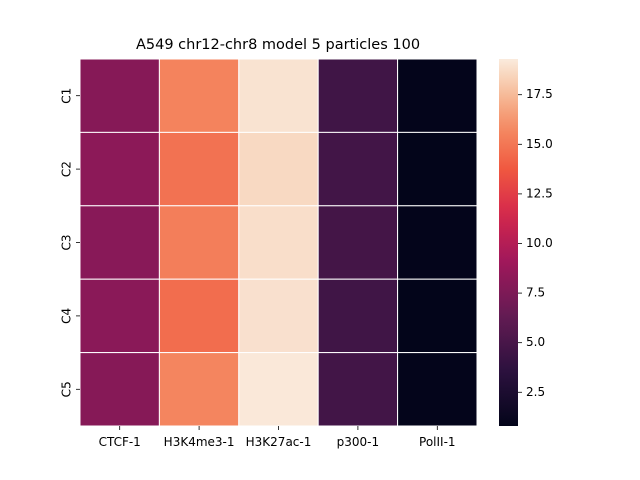 This screenshot has height=480, width=640. I want to click on colorbar-tick-label: 7.5, so click(535, 293).